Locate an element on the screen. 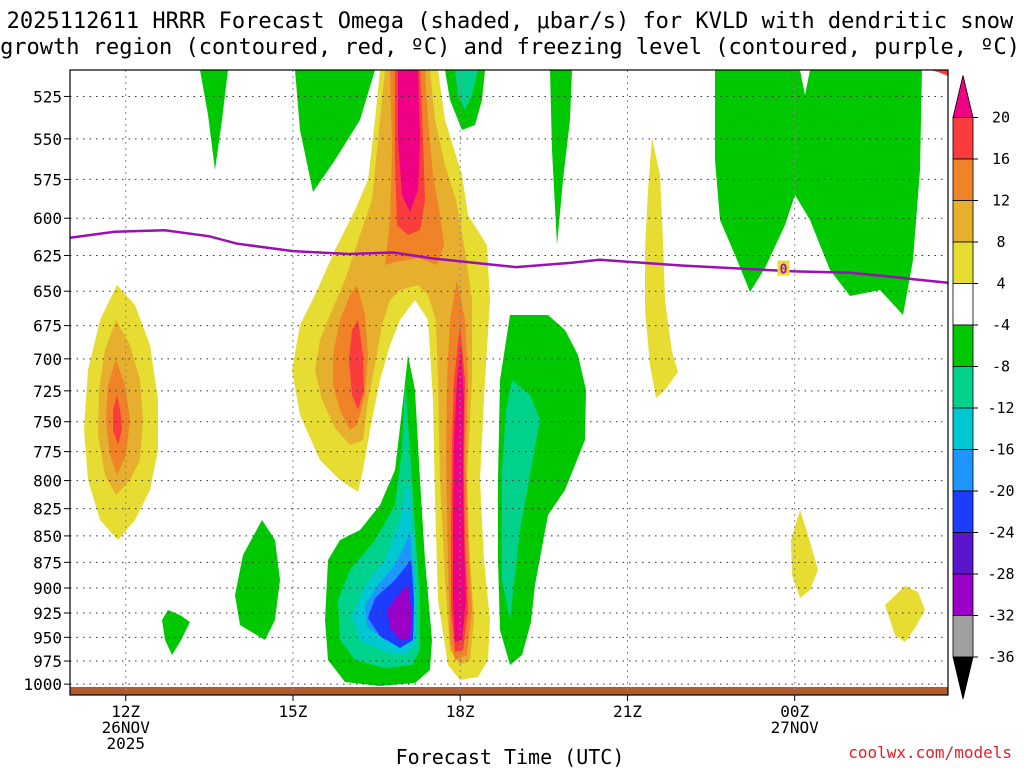 The height and width of the screenshot is (768, 1024). x-tick-label: 2025 is located at coordinates (125, 743).